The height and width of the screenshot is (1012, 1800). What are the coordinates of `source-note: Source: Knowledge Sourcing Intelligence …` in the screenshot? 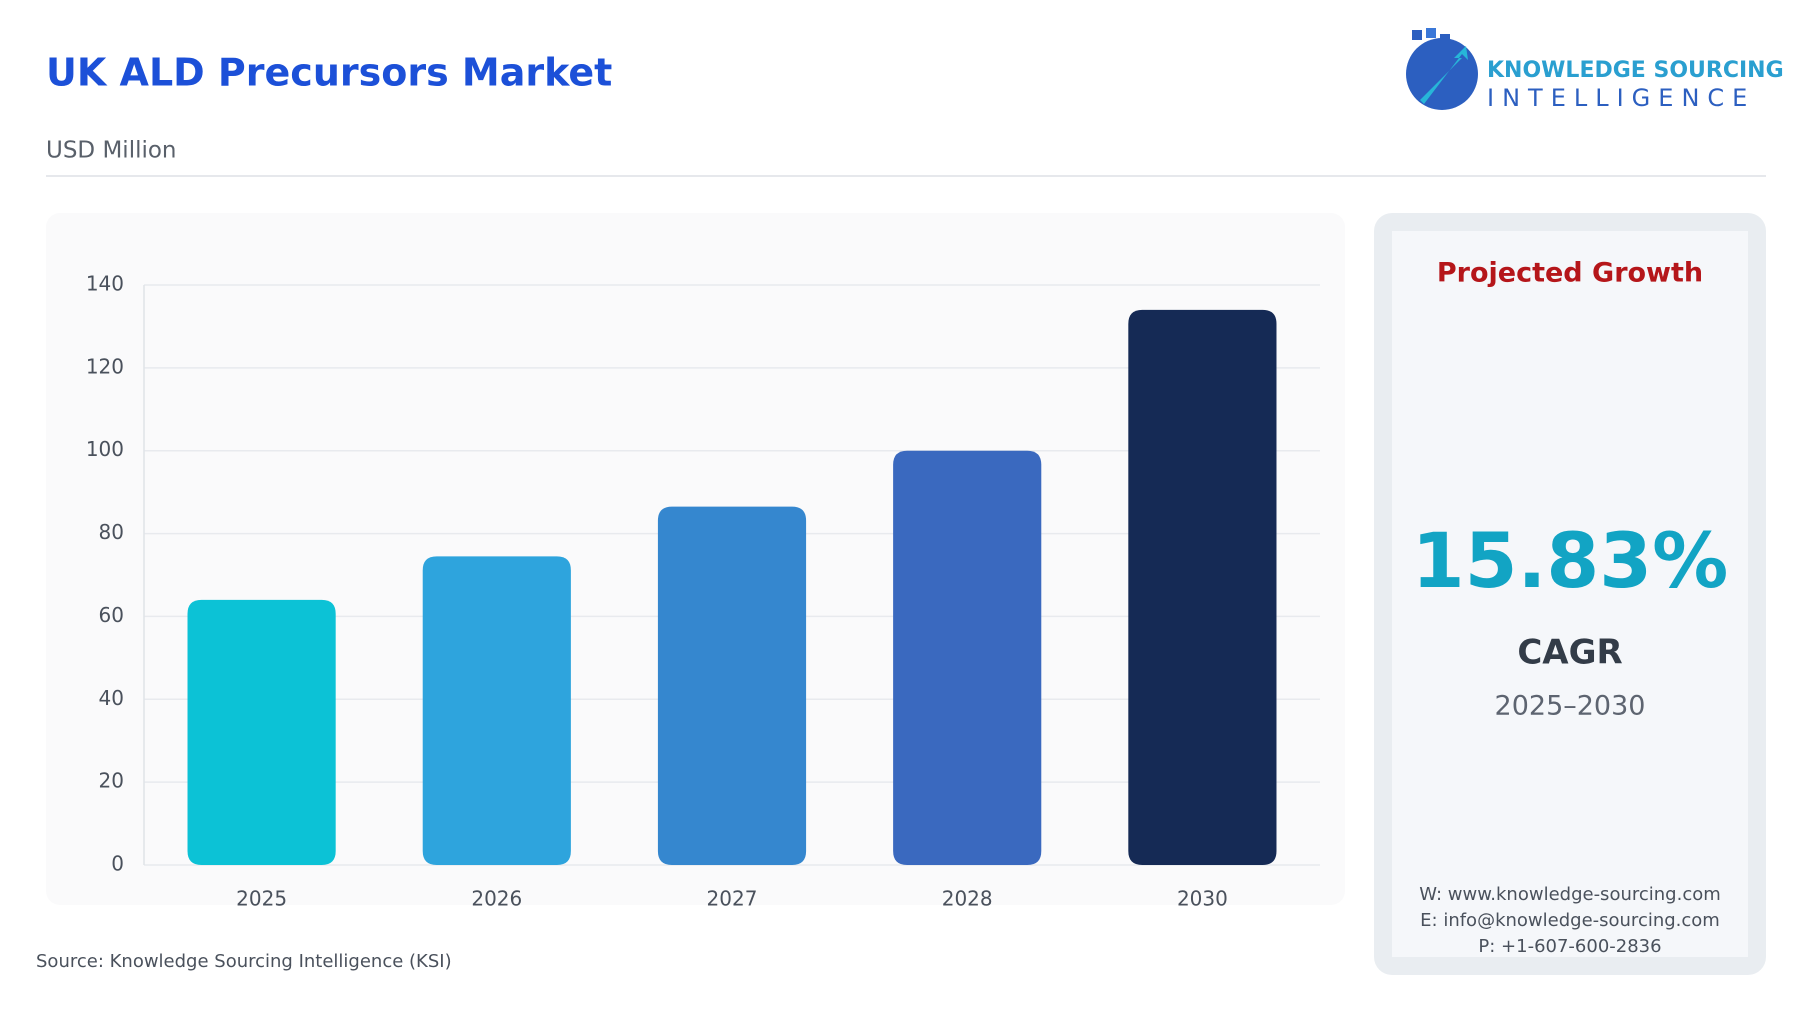 It's located at (244, 961).